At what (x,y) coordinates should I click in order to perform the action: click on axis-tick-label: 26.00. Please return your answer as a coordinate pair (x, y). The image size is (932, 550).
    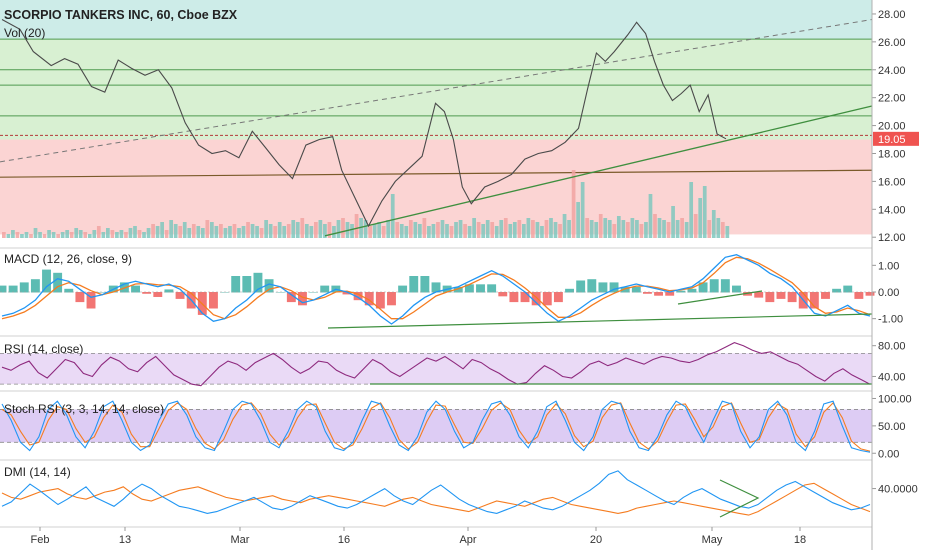
    Looking at the image, I should click on (892, 43).